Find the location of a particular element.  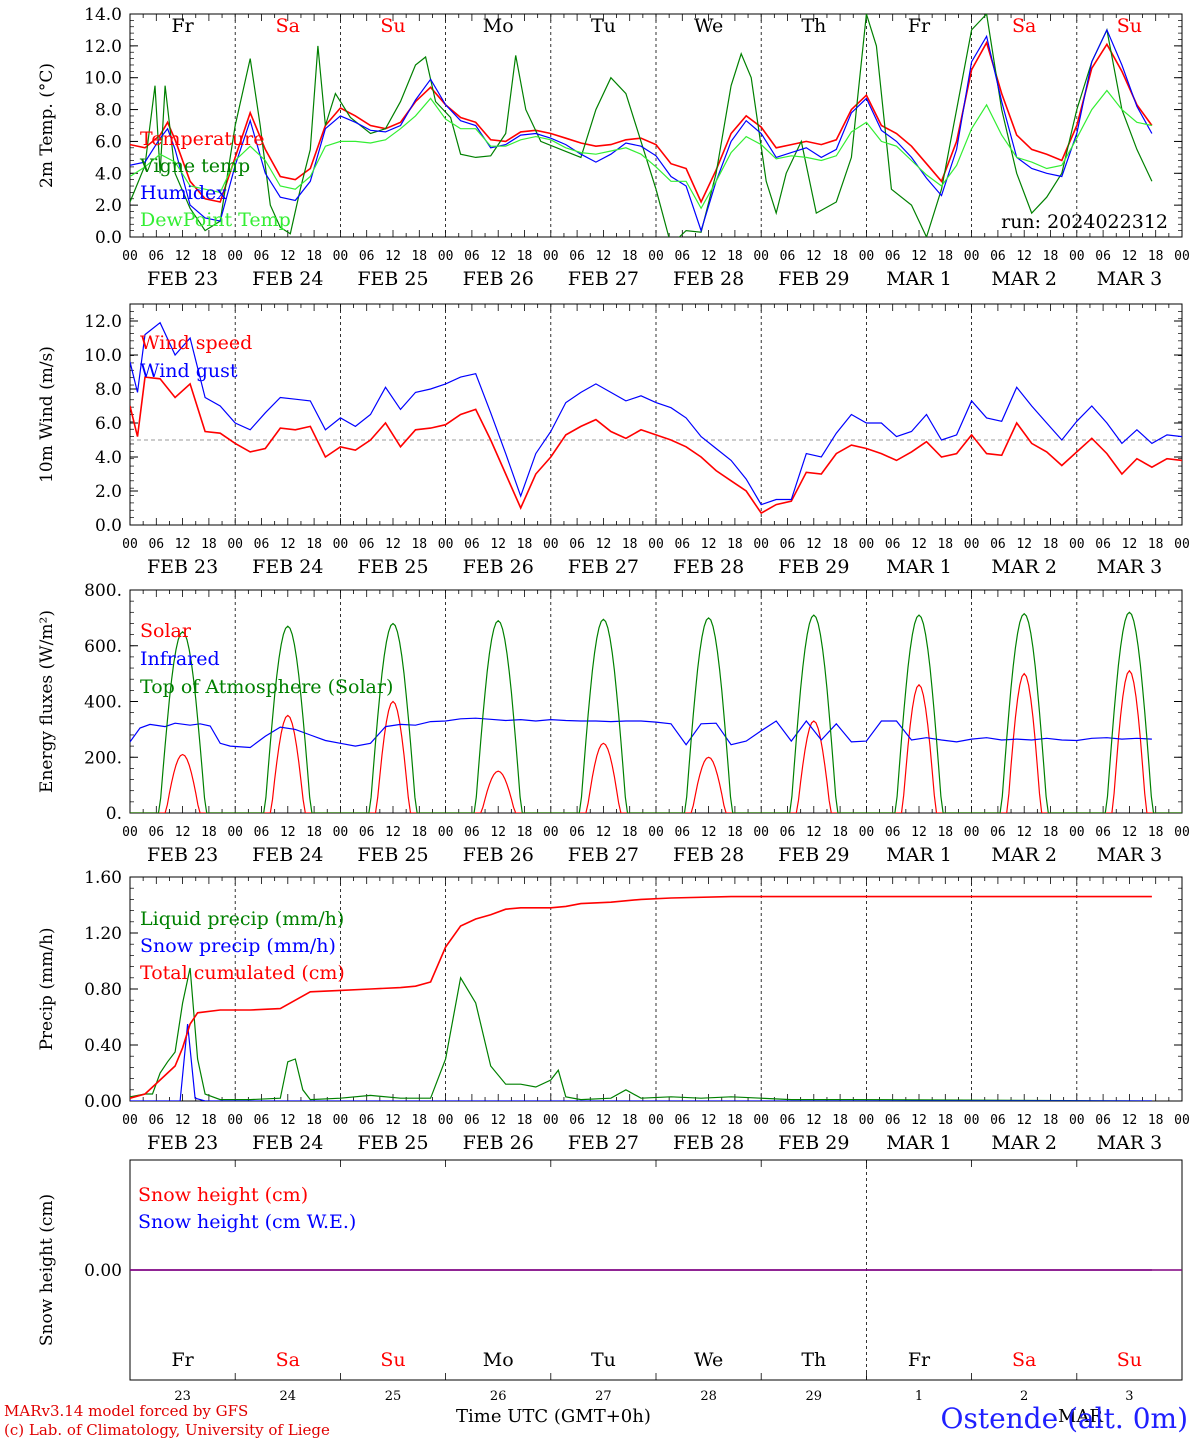

legend-entry: Total cumulated (cm) is located at coordinates (242, 973).